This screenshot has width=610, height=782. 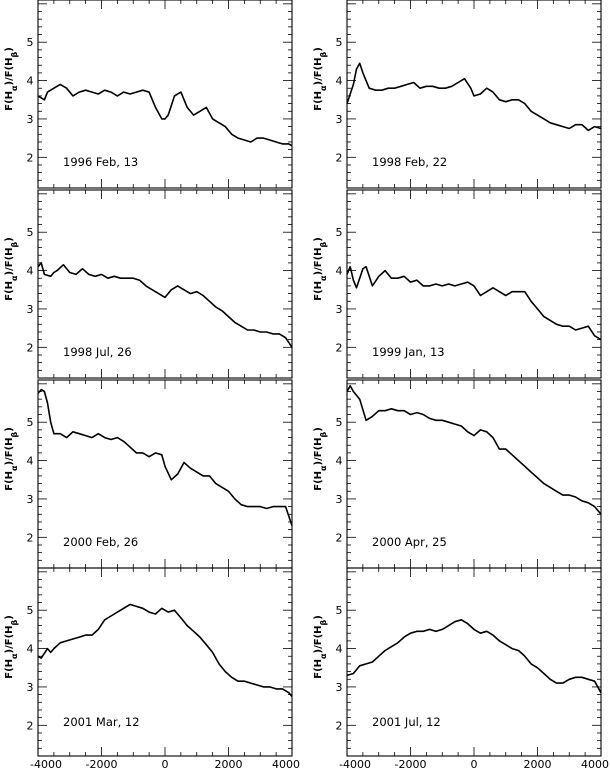 What do you see at coordinates (100, 542) in the screenshot?
I see `panel-date-label: 2000 Feb, 26` at bounding box center [100, 542].